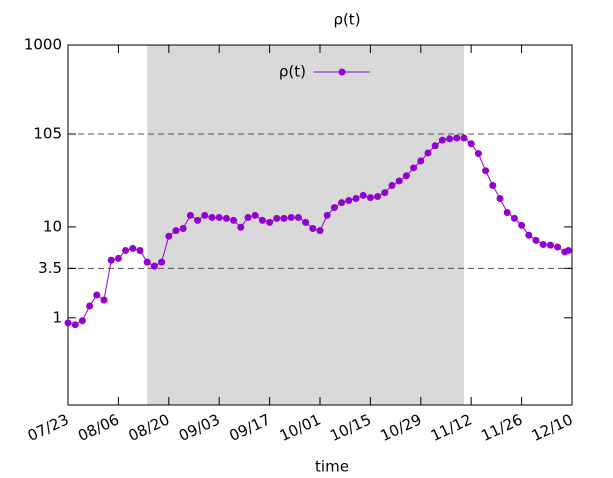  I want to click on x-tick-label: 11/26, so click(501, 427).